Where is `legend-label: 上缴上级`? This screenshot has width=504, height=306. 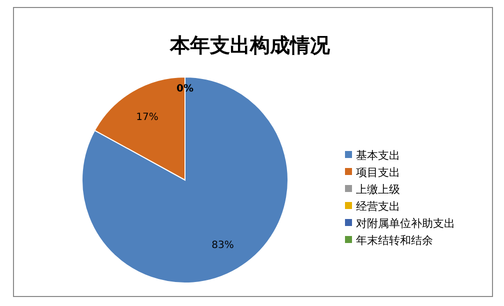 legend-label: 上缴上级 is located at coordinates (378, 189).